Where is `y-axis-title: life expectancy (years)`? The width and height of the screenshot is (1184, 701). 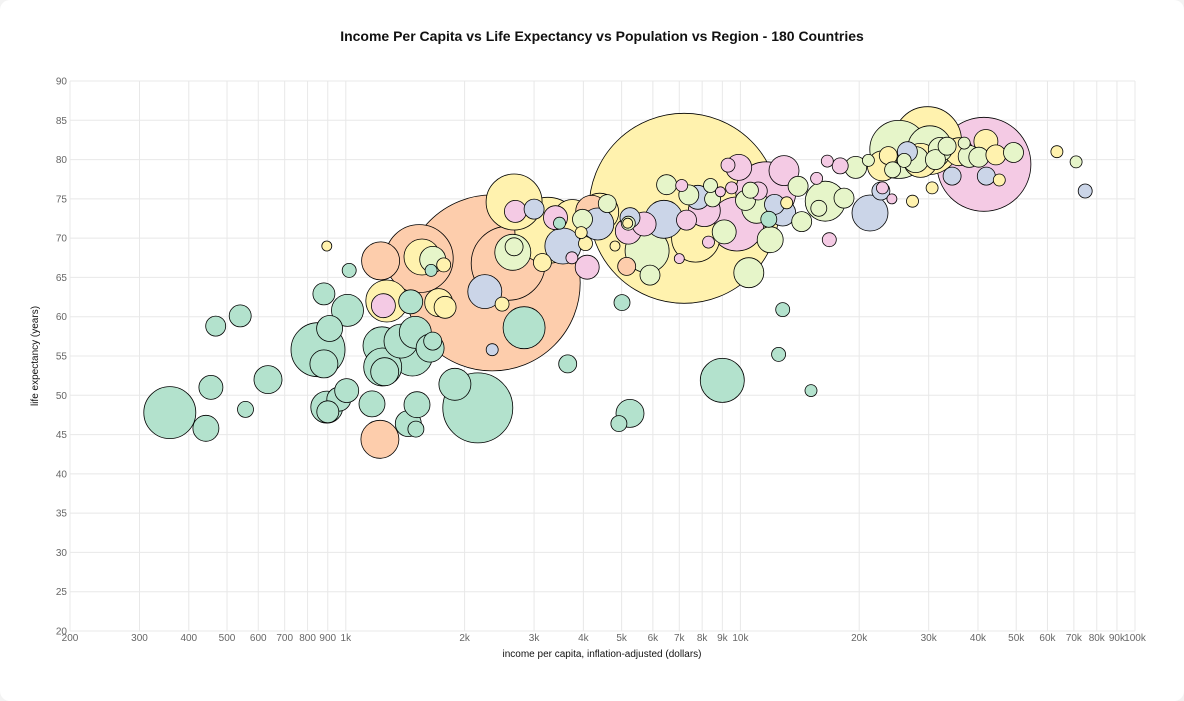
y-axis-title: life expectancy (years) is located at coordinates (35, 356).